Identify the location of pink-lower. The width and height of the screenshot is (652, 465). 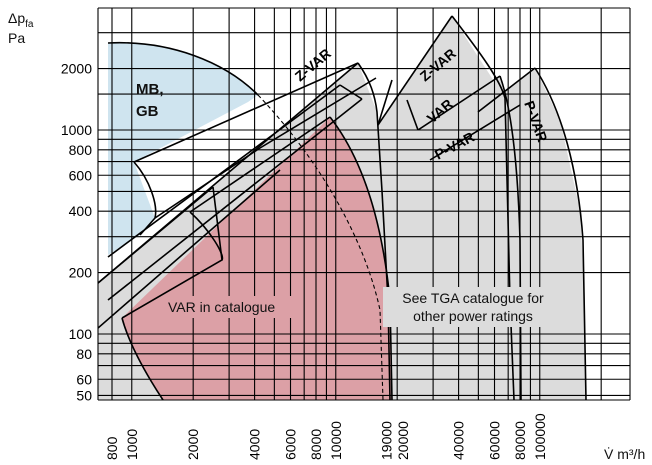
(142, 358).